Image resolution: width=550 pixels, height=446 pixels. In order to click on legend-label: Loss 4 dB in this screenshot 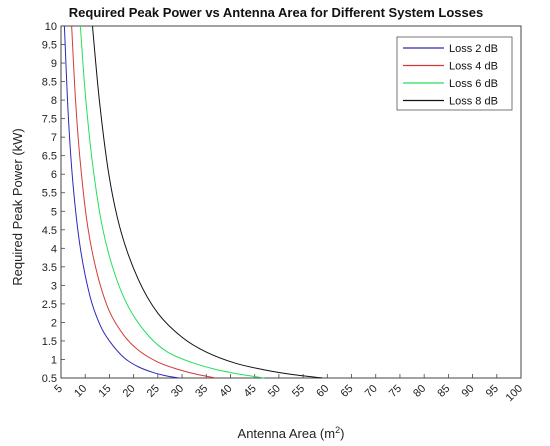, I will do `click(473, 67)`.